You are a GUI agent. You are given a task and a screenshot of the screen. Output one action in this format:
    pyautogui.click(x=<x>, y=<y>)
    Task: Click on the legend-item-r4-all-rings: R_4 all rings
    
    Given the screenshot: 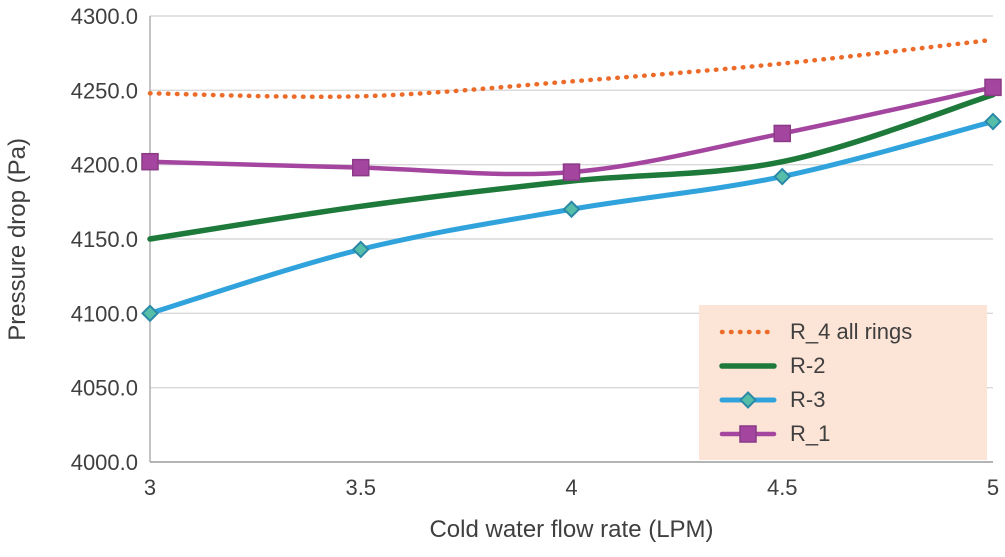 What is the action you would take?
    pyautogui.click(x=846, y=331)
    